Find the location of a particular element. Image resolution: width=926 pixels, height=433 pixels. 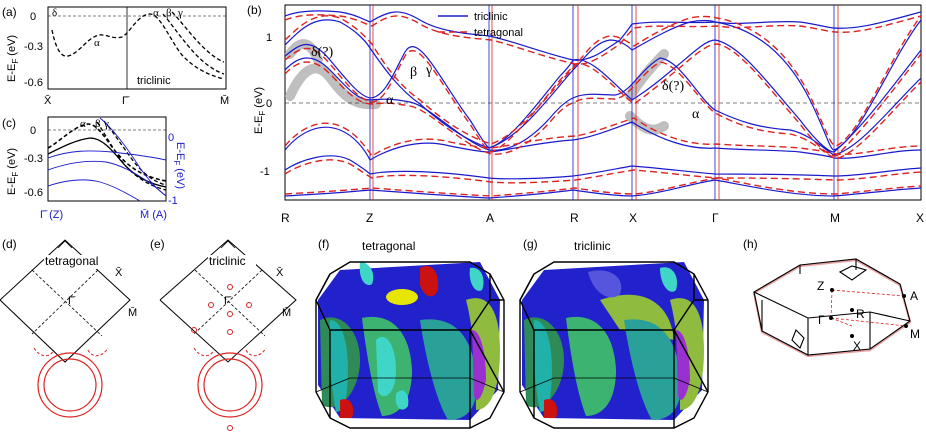

panel-g-bz-top-face is located at coordinates (607, 302).